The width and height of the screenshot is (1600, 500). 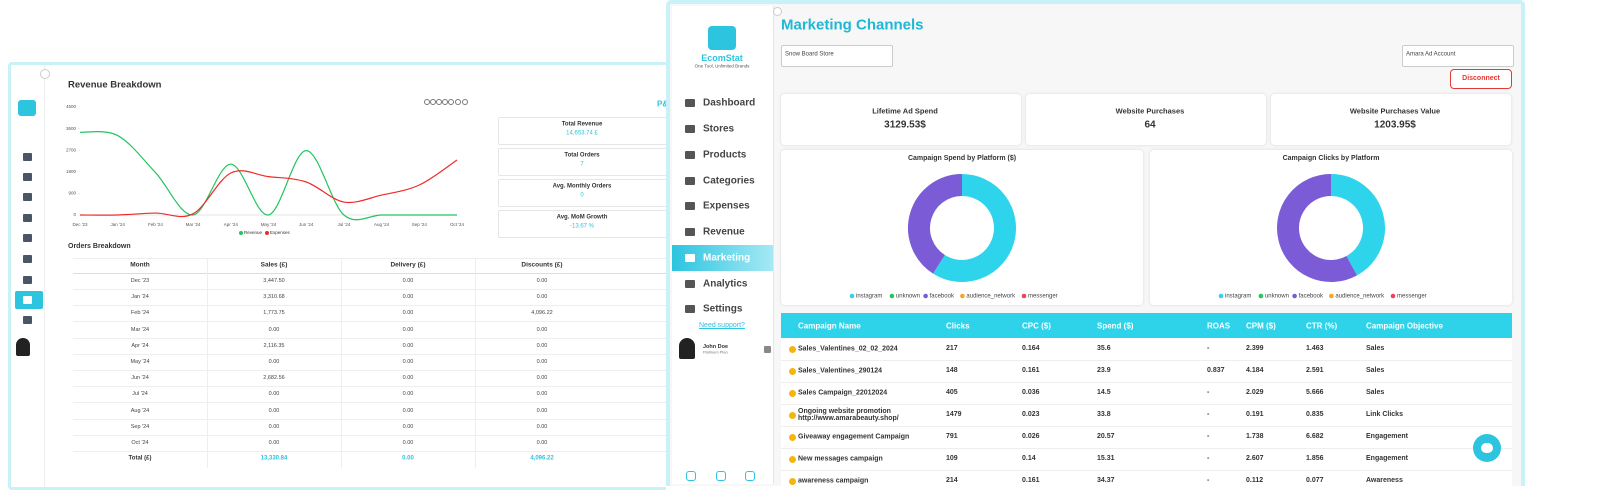 I want to click on table-title: Orders Breakdown, so click(x=99, y=246).